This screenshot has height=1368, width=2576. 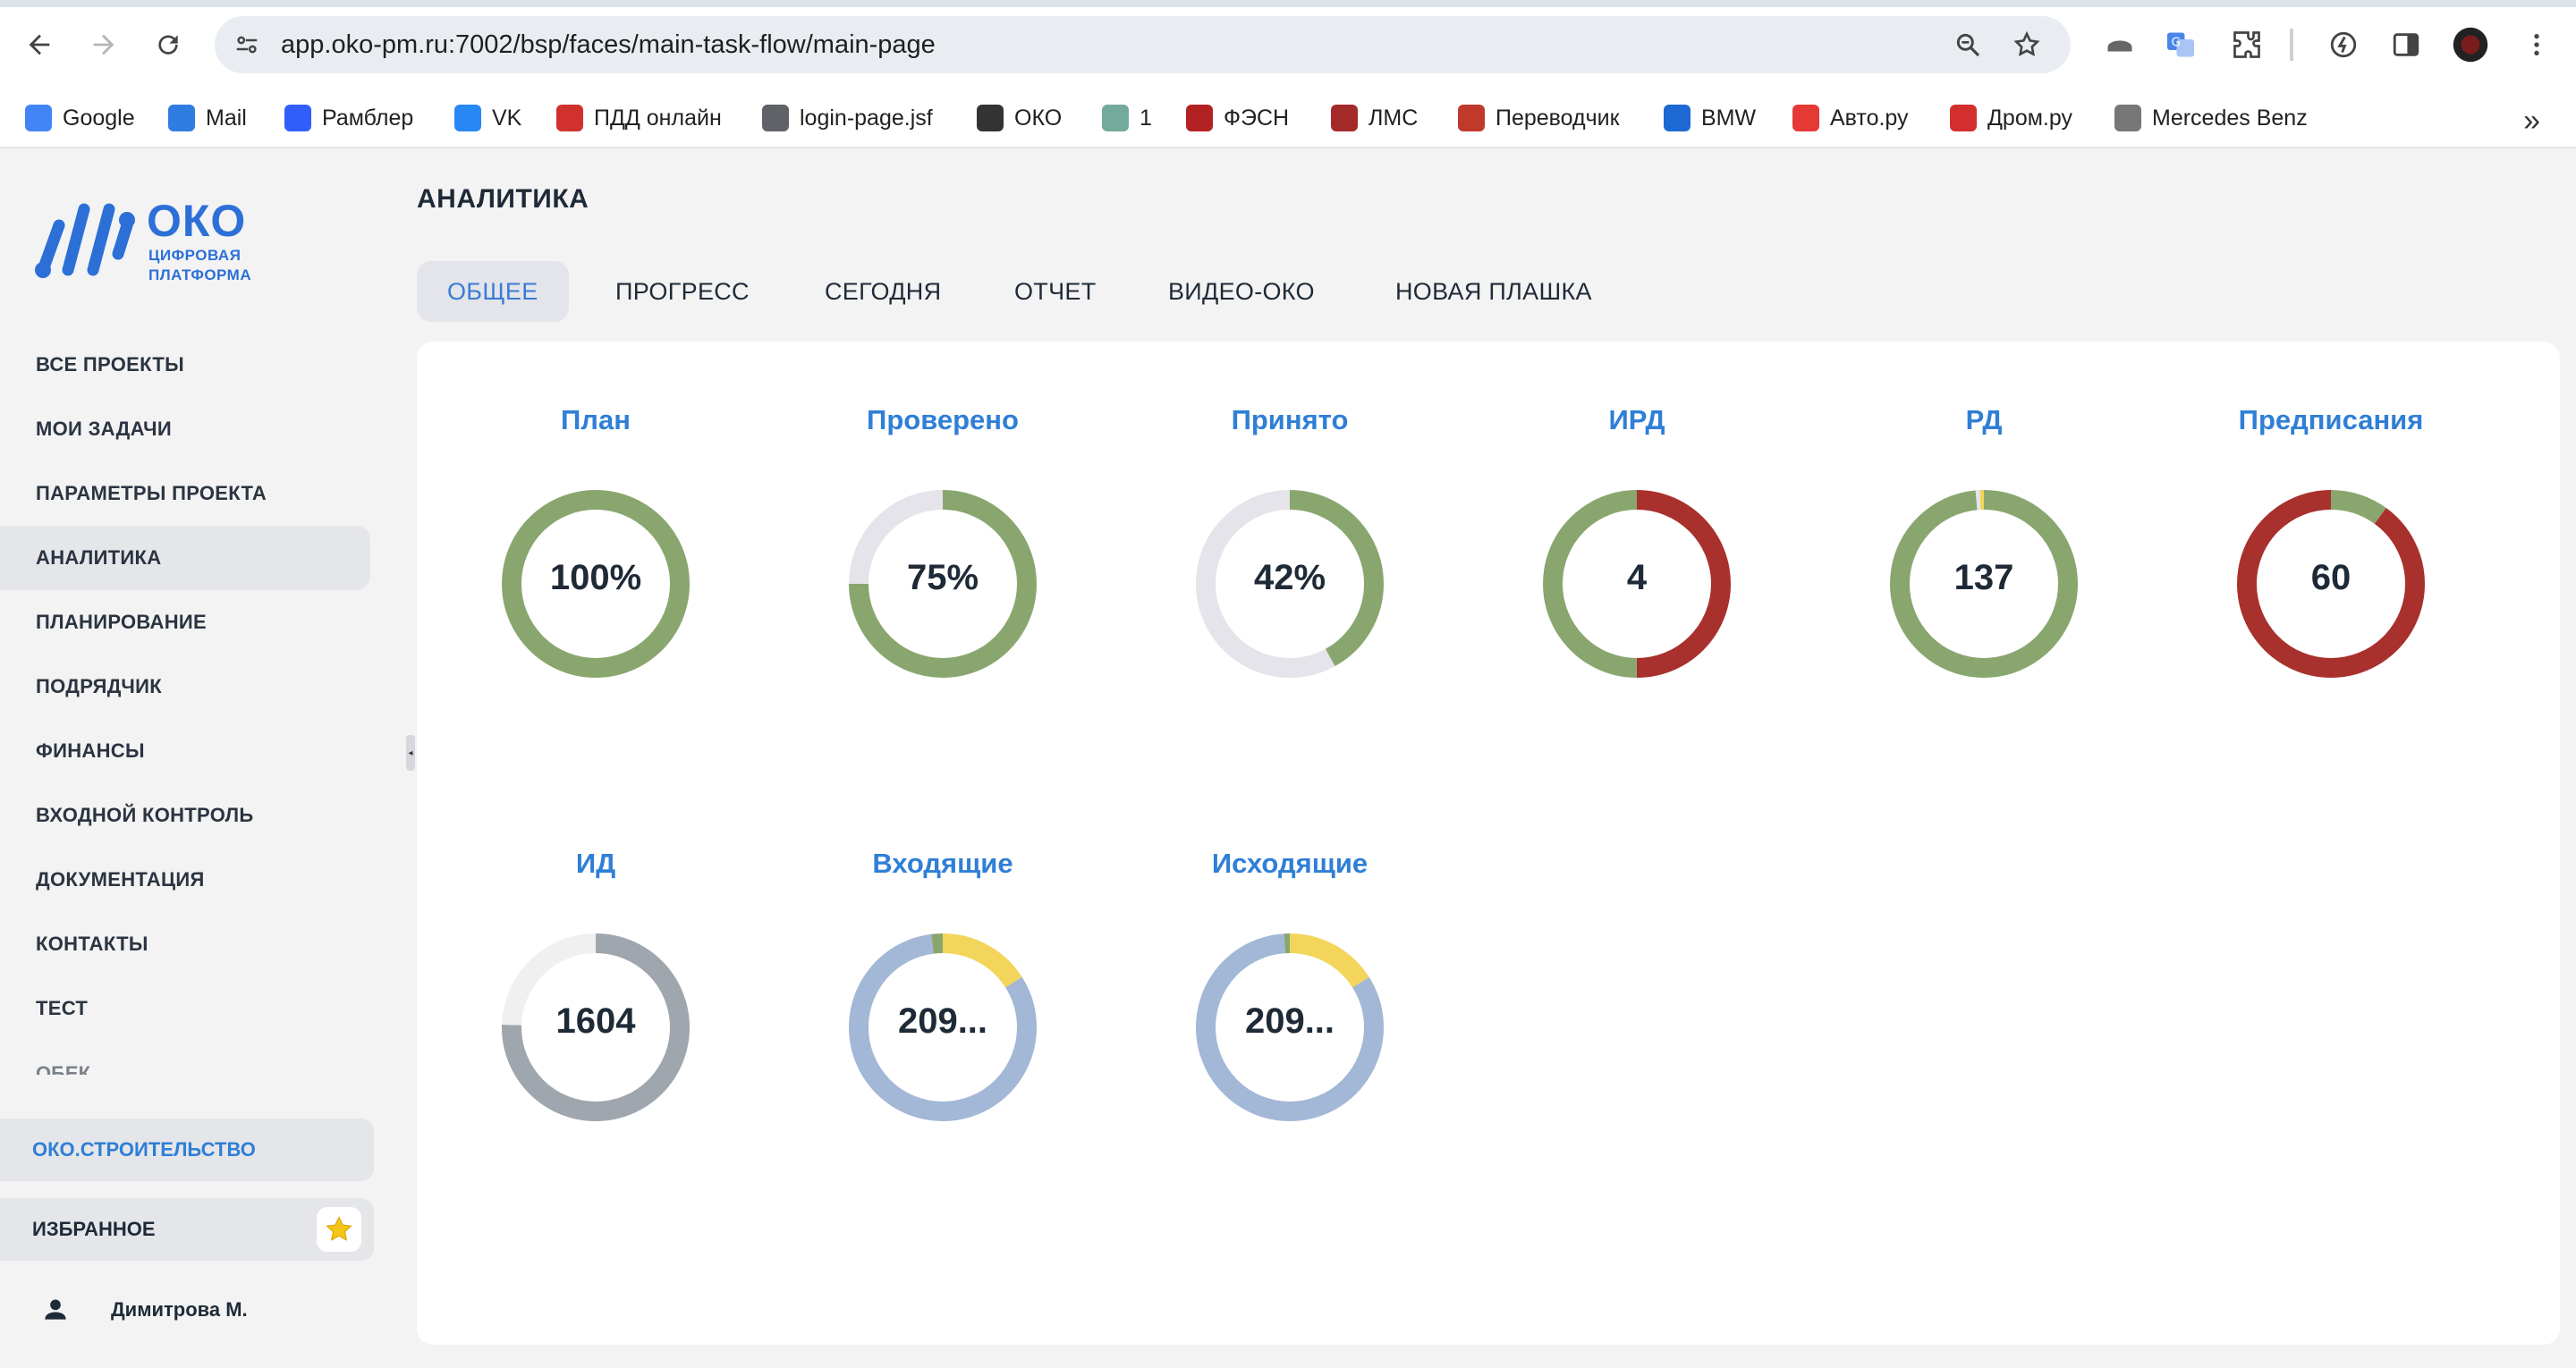 I want to click on donut-widget: РД 137, so click(x=1984, y=556).